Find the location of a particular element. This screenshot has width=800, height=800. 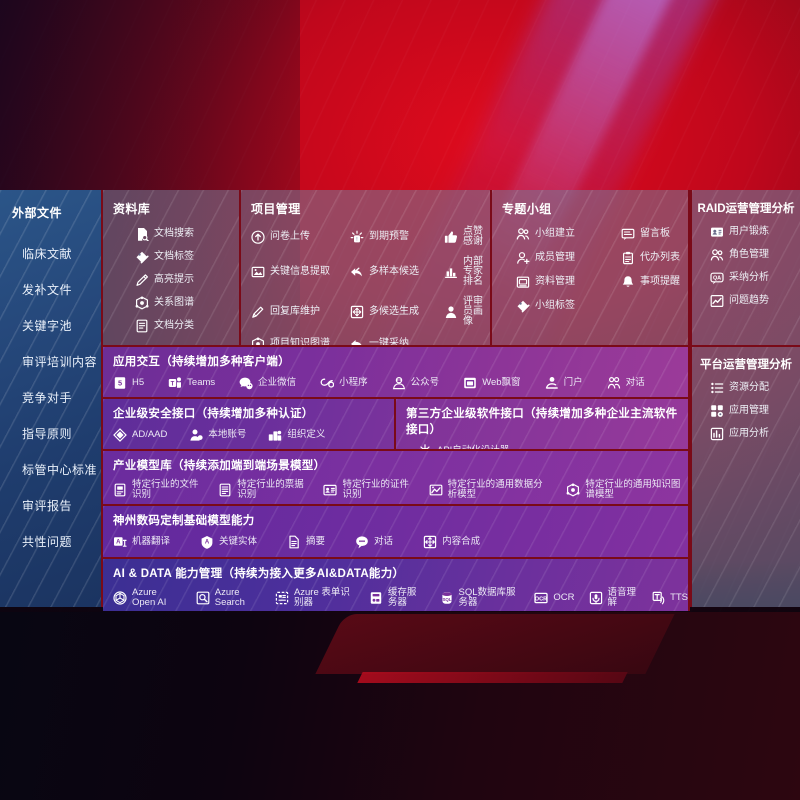

ai-item-sql-database: SQL数据库服务器 is located at coordinates (480, 597).